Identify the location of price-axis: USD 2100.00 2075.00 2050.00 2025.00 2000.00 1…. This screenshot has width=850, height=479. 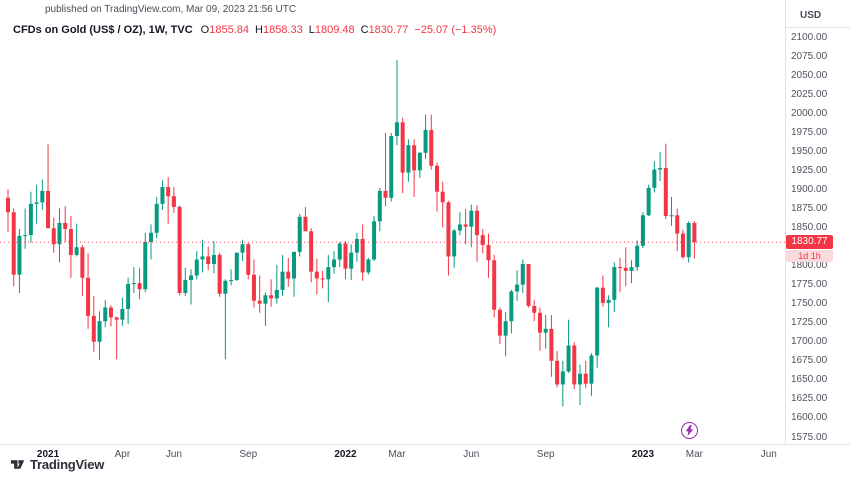
(818, 222).